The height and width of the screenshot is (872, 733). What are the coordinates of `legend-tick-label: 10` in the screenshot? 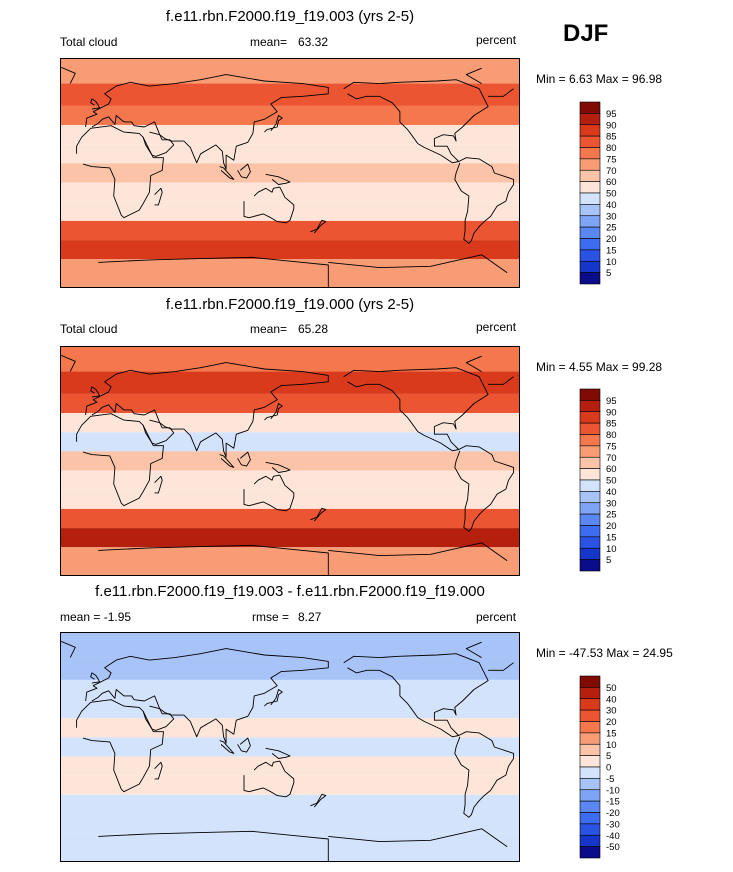 It's located at (611, 745).